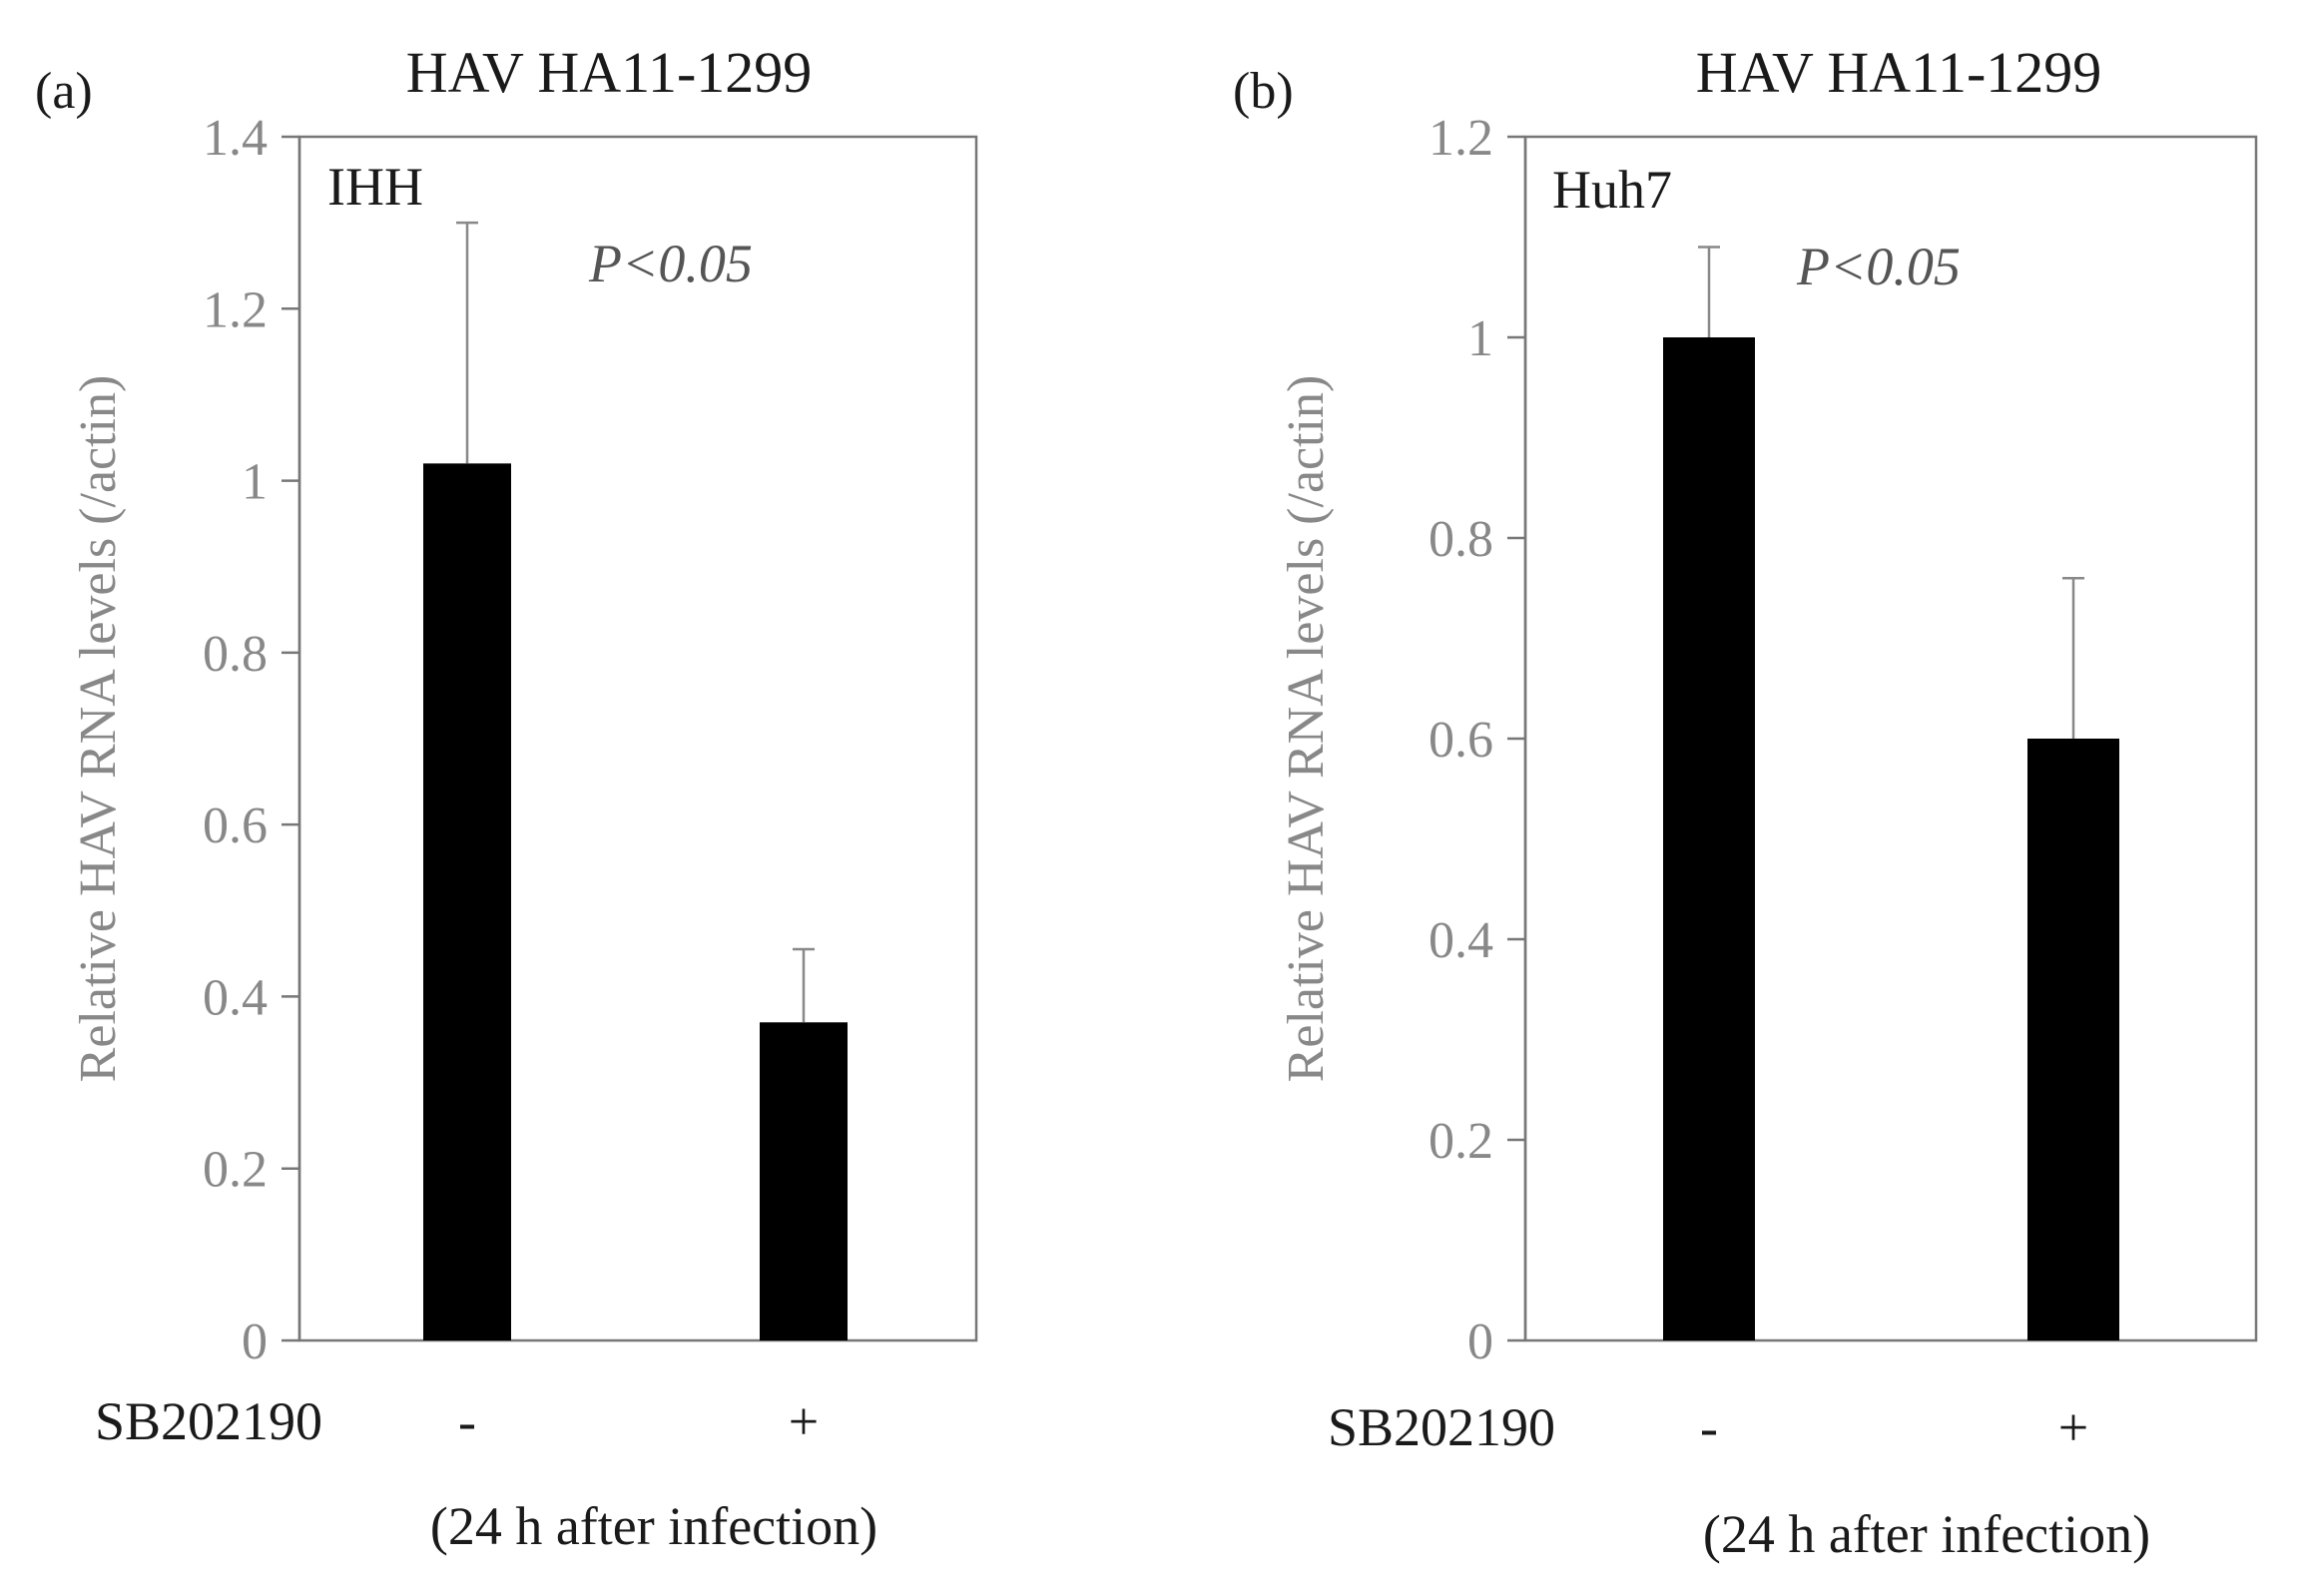 This screenshot has height=1596, width=2299. What do you see at coordinates (235, 826) in the screenshot?
I see `panel-a-y-tick-label: 0.6` at bounding box center [235, 826].